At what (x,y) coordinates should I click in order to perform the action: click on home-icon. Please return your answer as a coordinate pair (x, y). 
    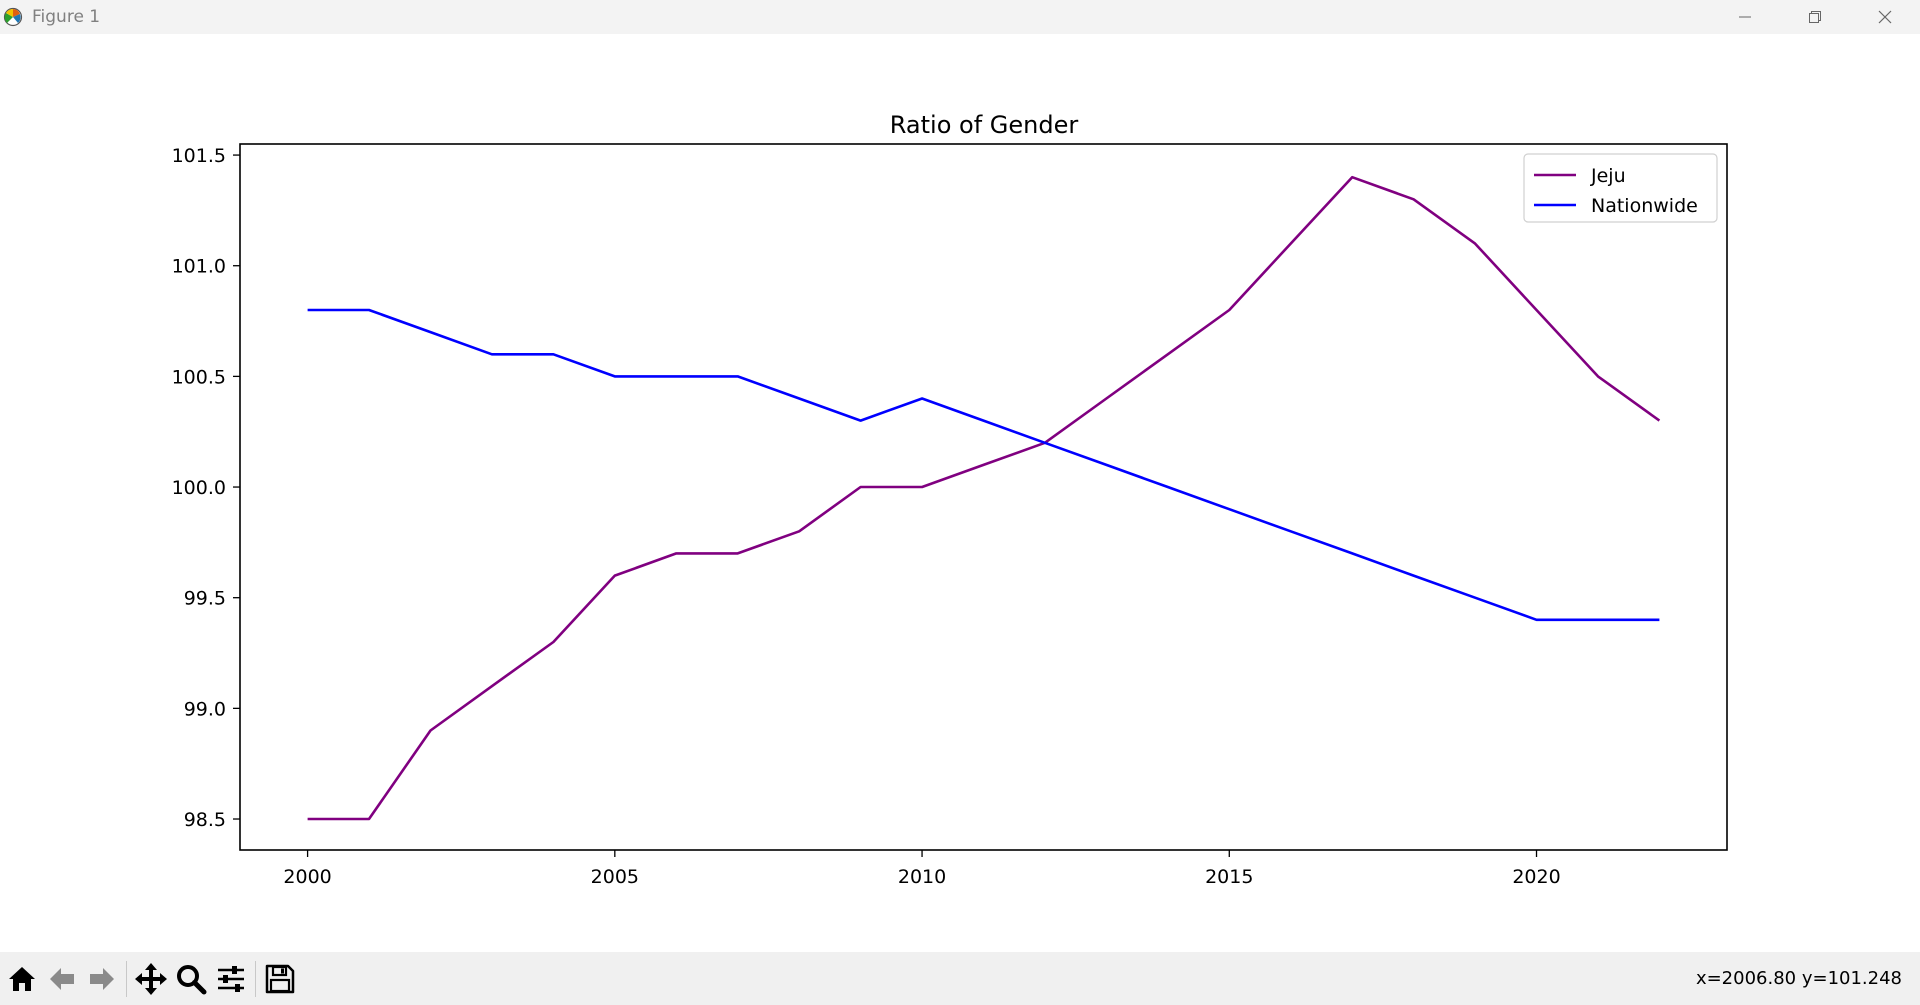
    Looking at the image, I should click on (22, 978).